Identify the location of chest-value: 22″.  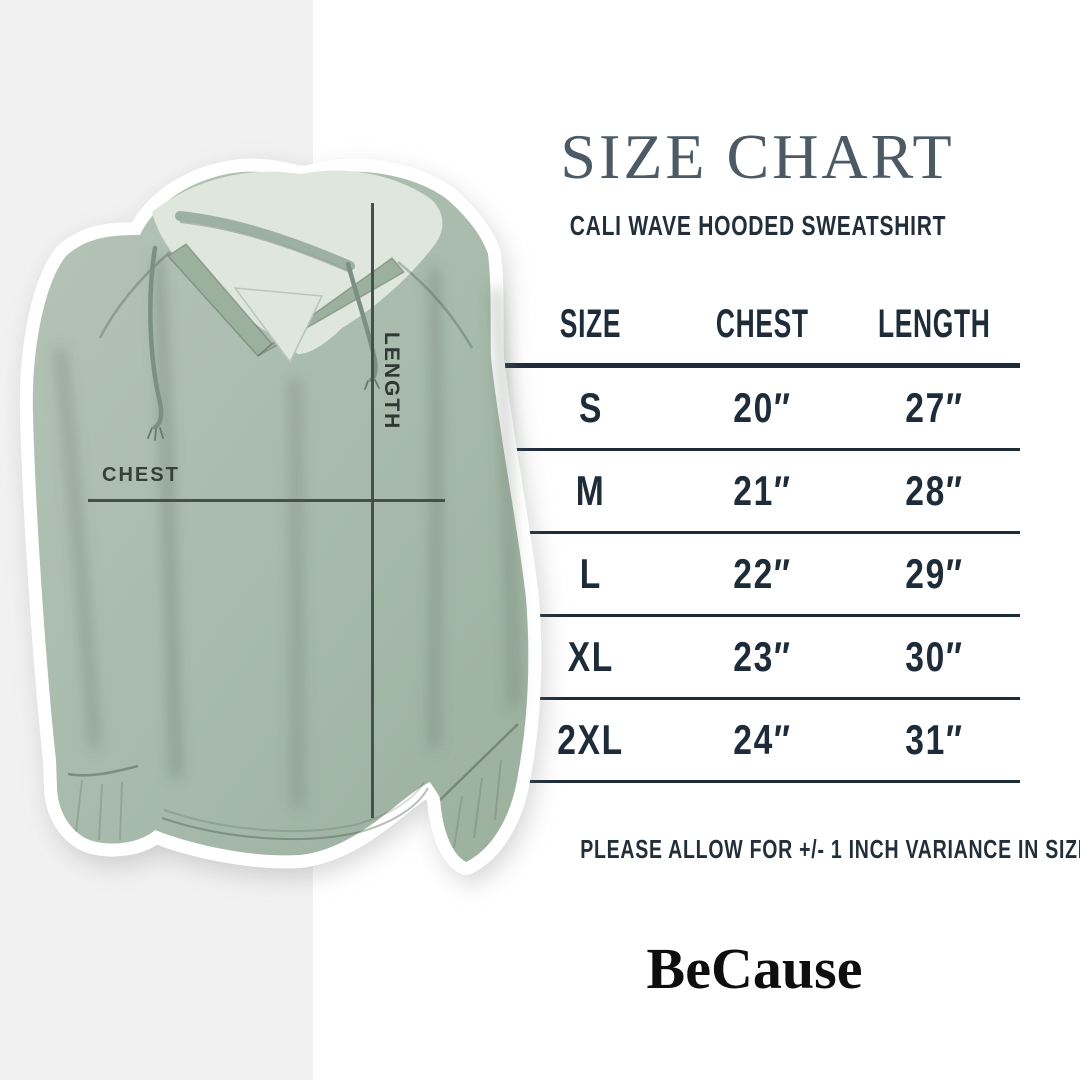
(763, 574).